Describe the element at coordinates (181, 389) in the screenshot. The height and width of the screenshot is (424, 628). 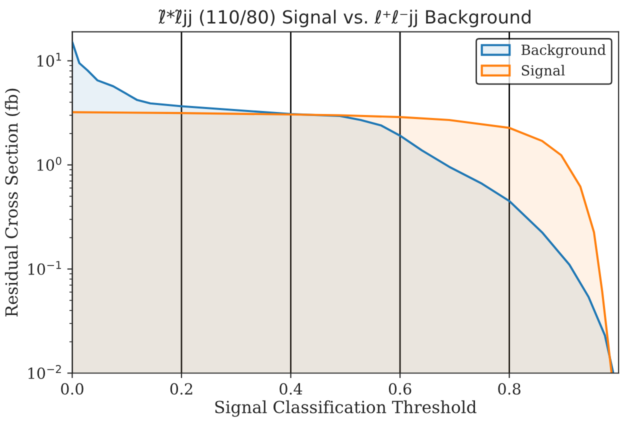
I see `x-tick-label: 0.2` at that location.